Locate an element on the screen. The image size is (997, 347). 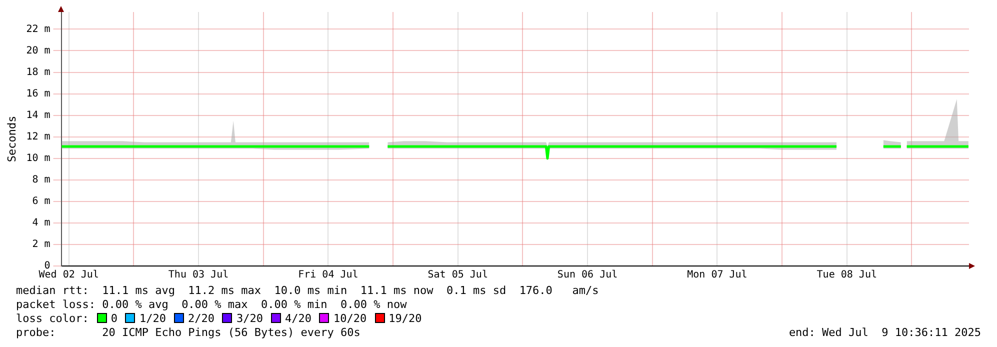
legend-title: loss color: is located at coordinates (52, 318).